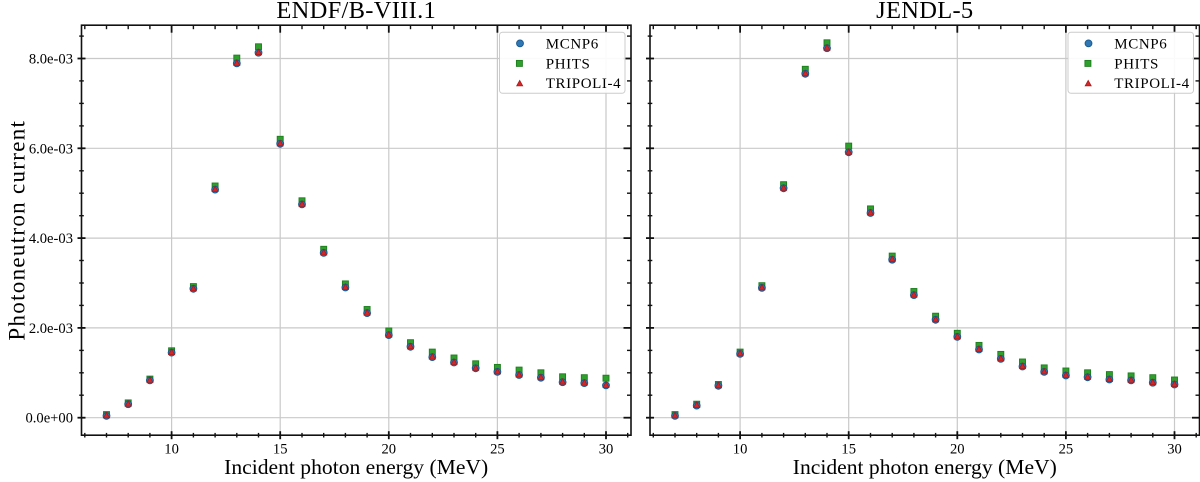  Describe the element at coordinates (51, 60) in the screenshot. I see `svg-text: 8.0e-03` at that location.